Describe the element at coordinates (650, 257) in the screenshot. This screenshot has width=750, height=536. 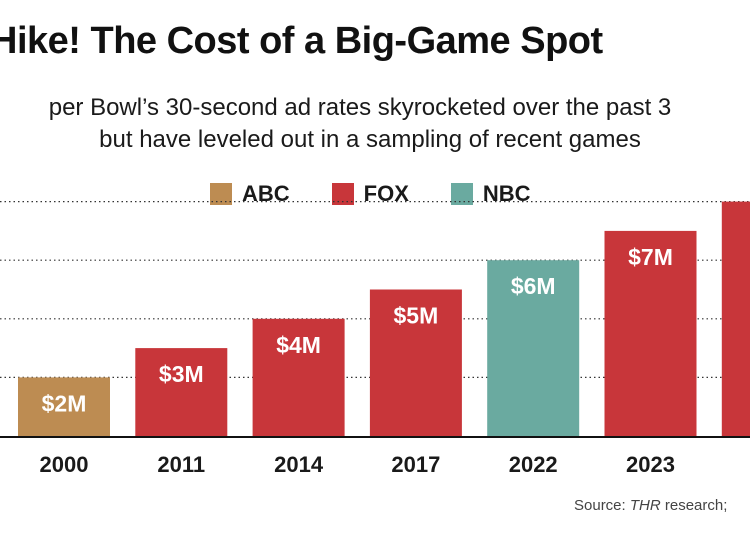
I see `bar-value-label: $7M` at that location.